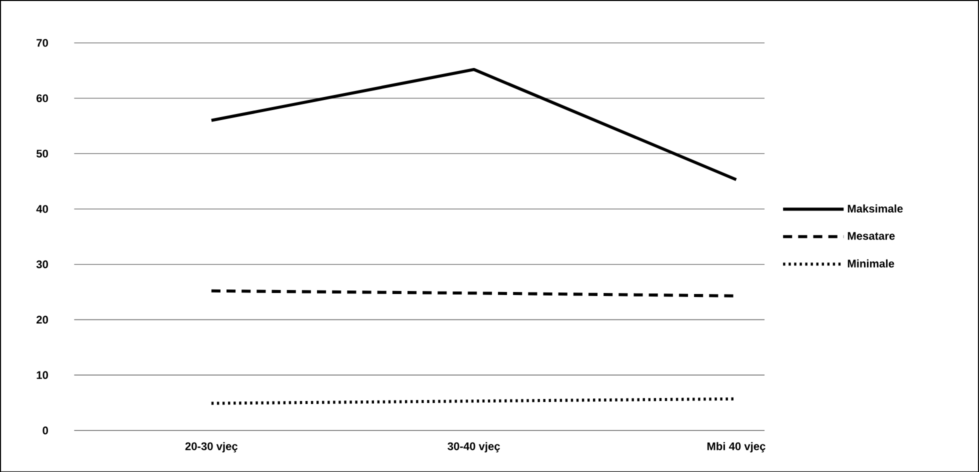 The width and height of the screenshot is (979, 472). What do you see at coordinates (211, 447) in the screenshot?
I see `x-tick-label: 20-30 vjeç` at bounding box center [211, 447].